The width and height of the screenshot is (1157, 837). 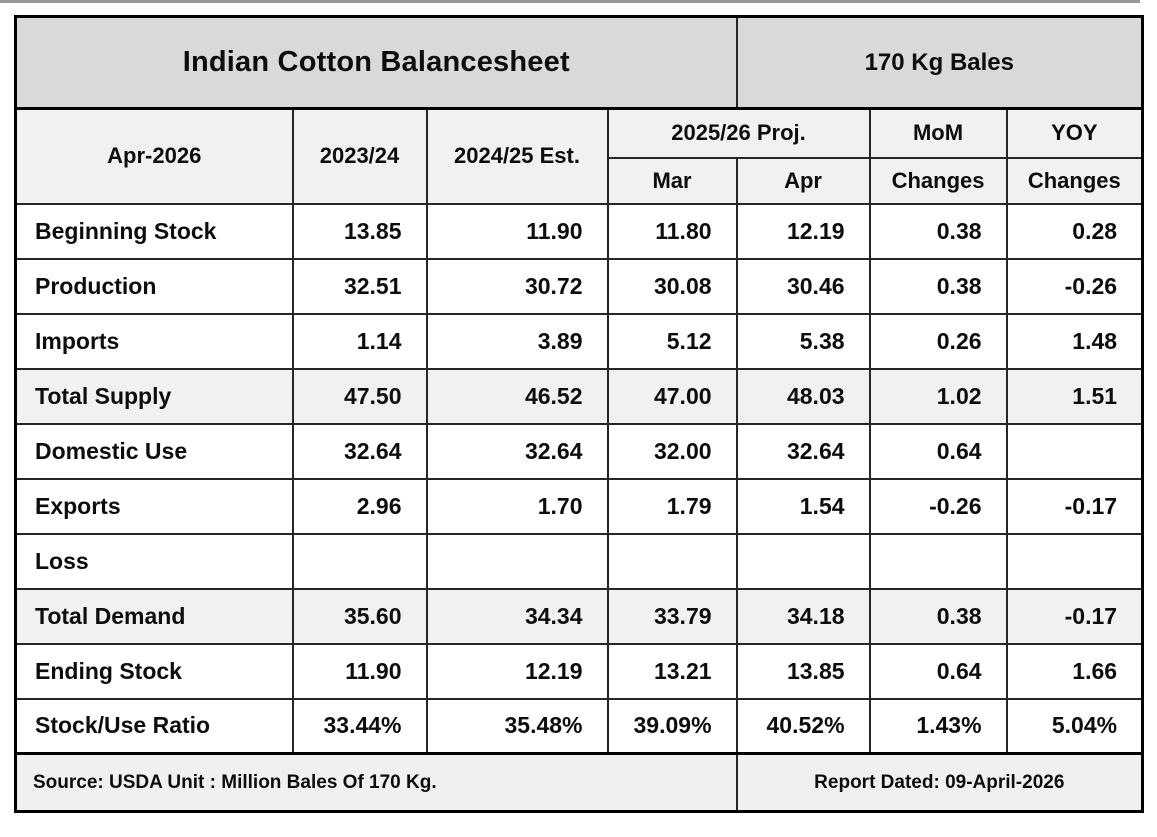 I want to click on row-label: Ending Stock, so click(x=154, y=671).